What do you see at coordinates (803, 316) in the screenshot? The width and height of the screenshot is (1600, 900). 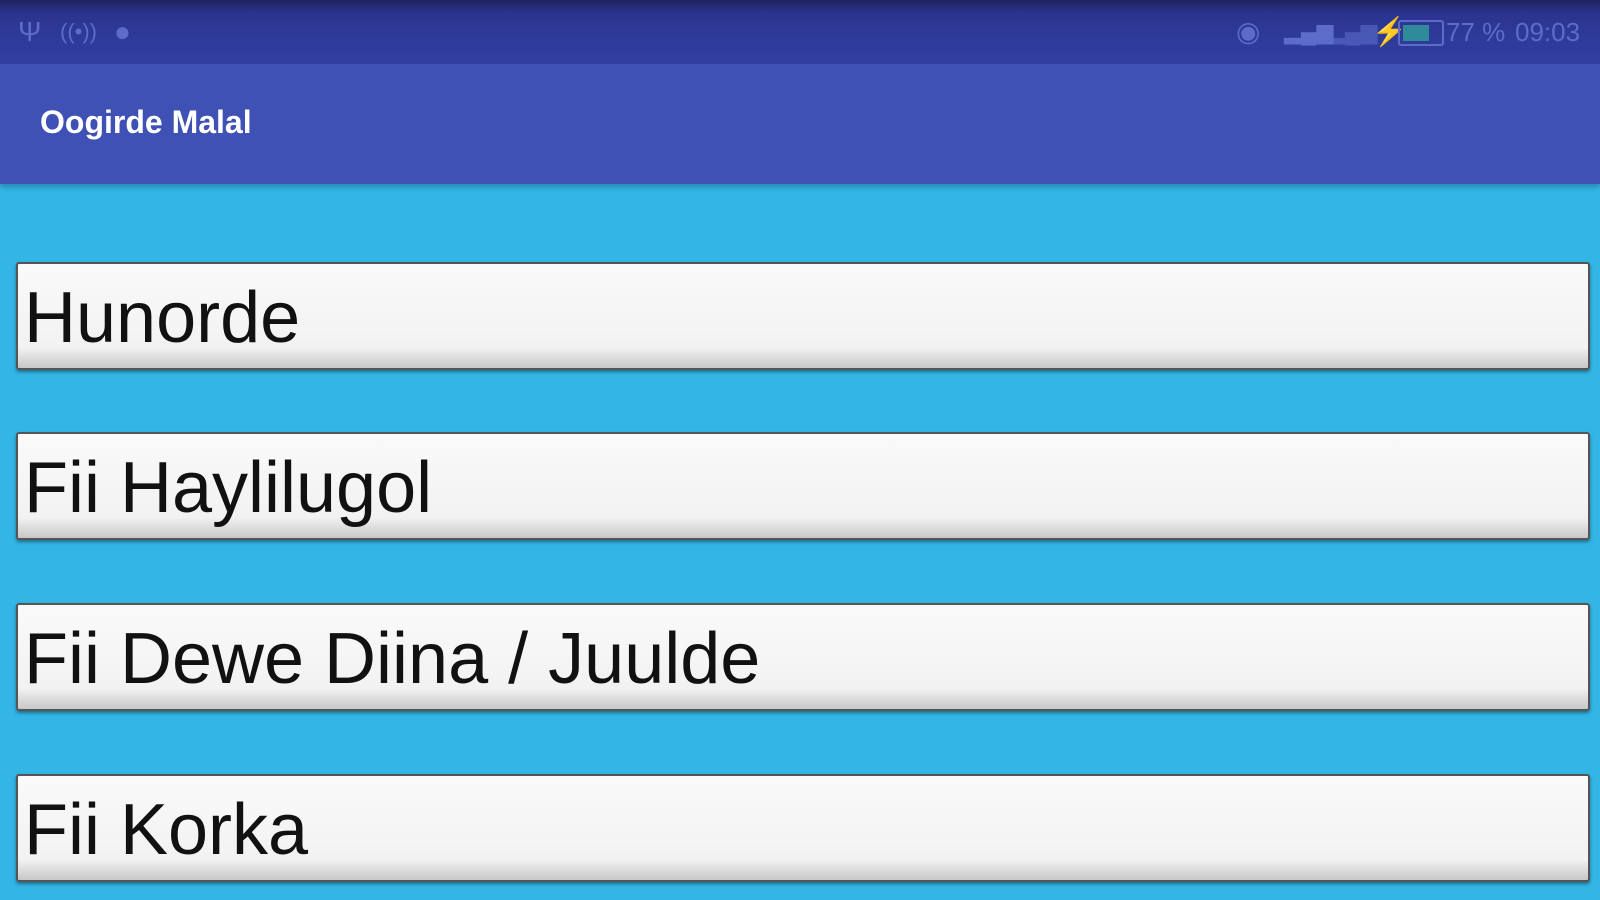 I see `menu-button-hunorde: Hunorde` at bounding box center [803, 316].